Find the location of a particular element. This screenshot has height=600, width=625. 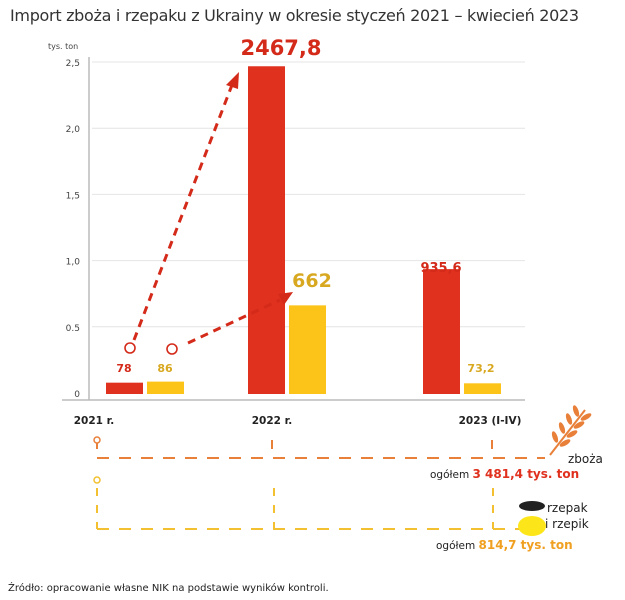

total-value: 3 481,4 tys. ton is located at coordinates (526, 474).